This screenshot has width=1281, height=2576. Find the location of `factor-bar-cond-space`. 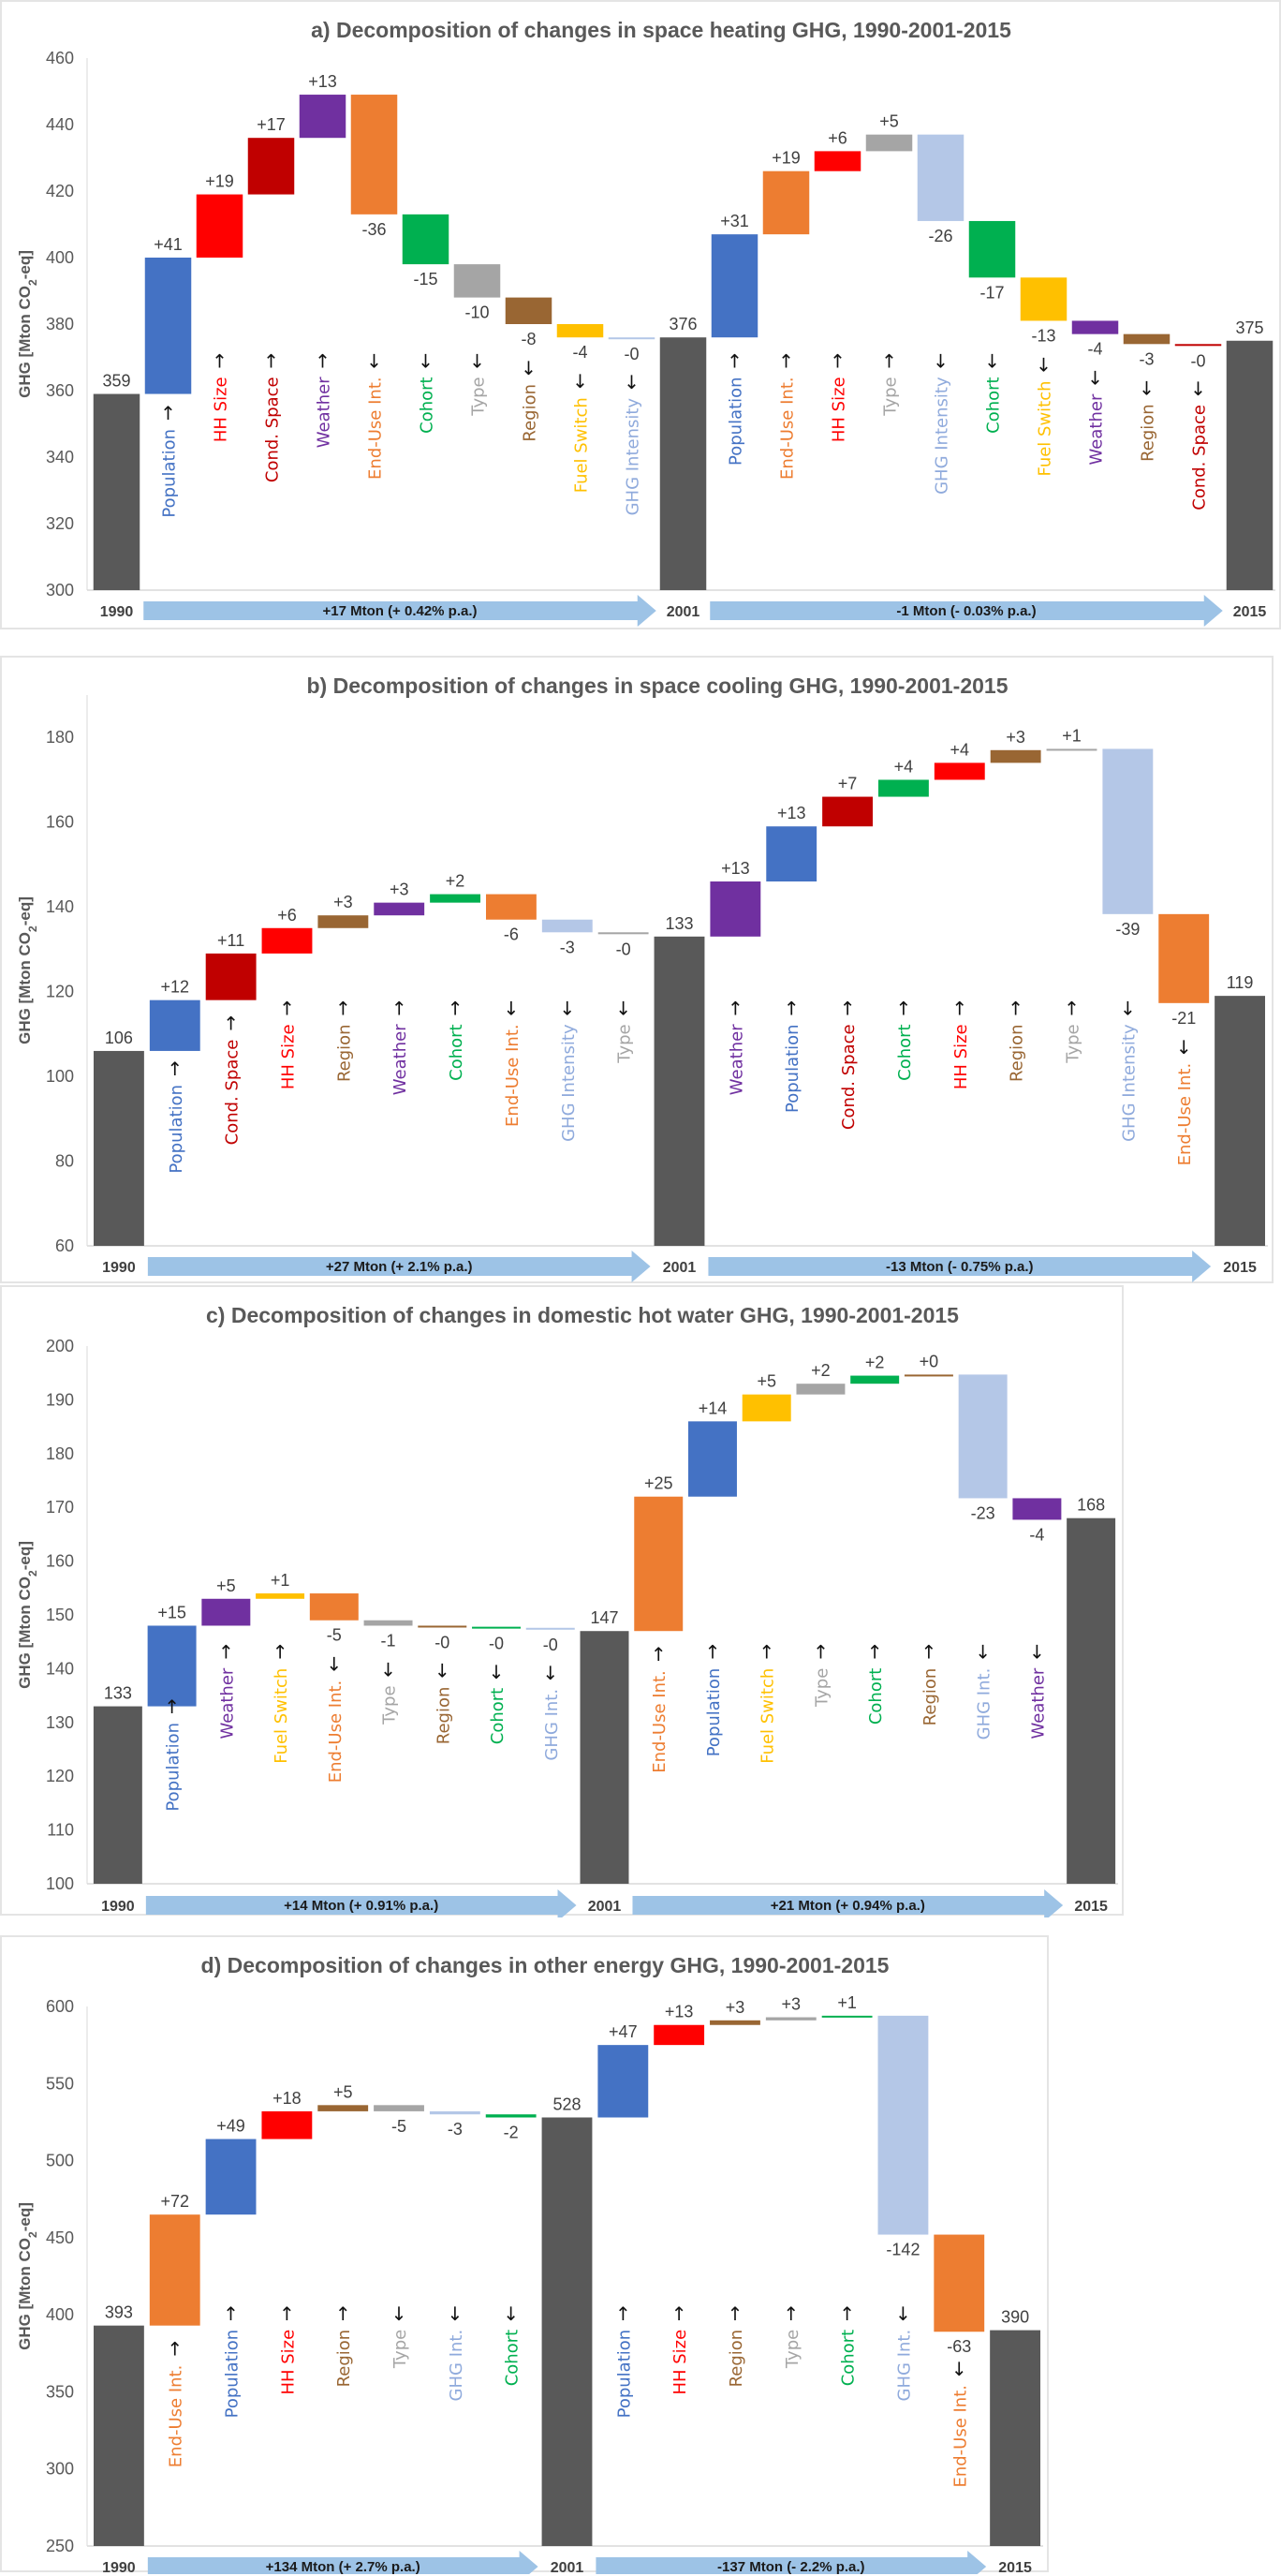

factor-bar-cond-space is located at coordinates (271, 166).